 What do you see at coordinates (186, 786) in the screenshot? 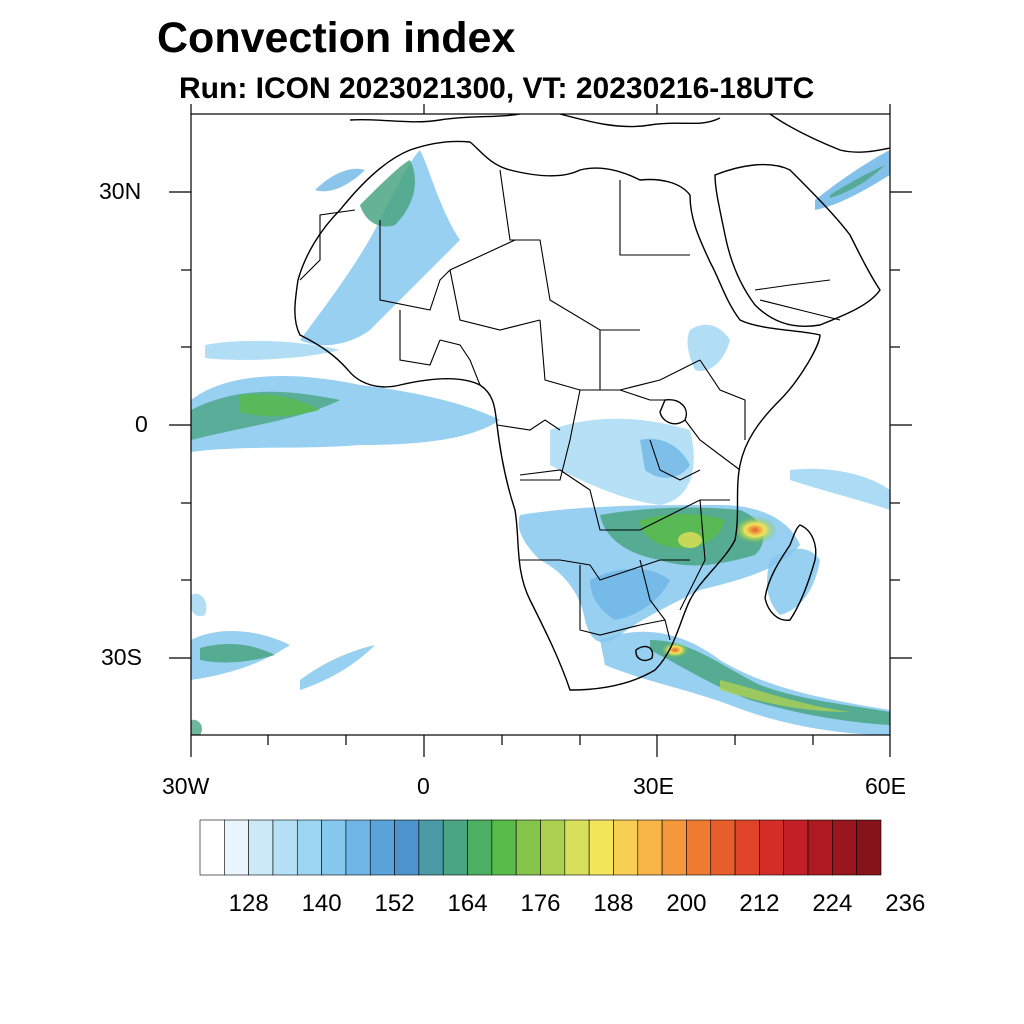
I see `lon-label-30w: 30W` at bounding box center [186, 786].